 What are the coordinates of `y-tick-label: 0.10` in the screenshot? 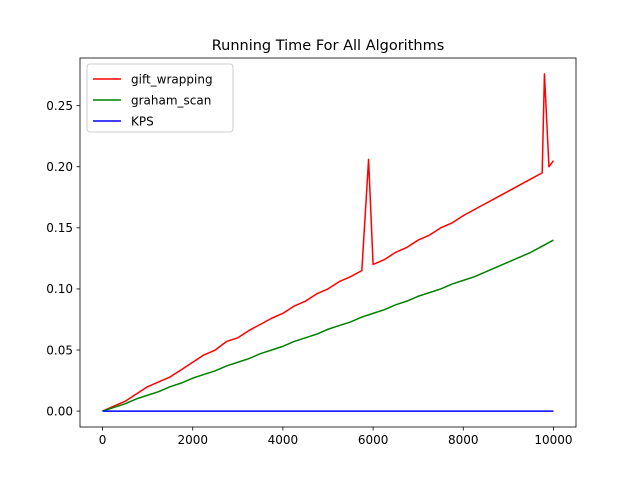 It's located at (59, 289).